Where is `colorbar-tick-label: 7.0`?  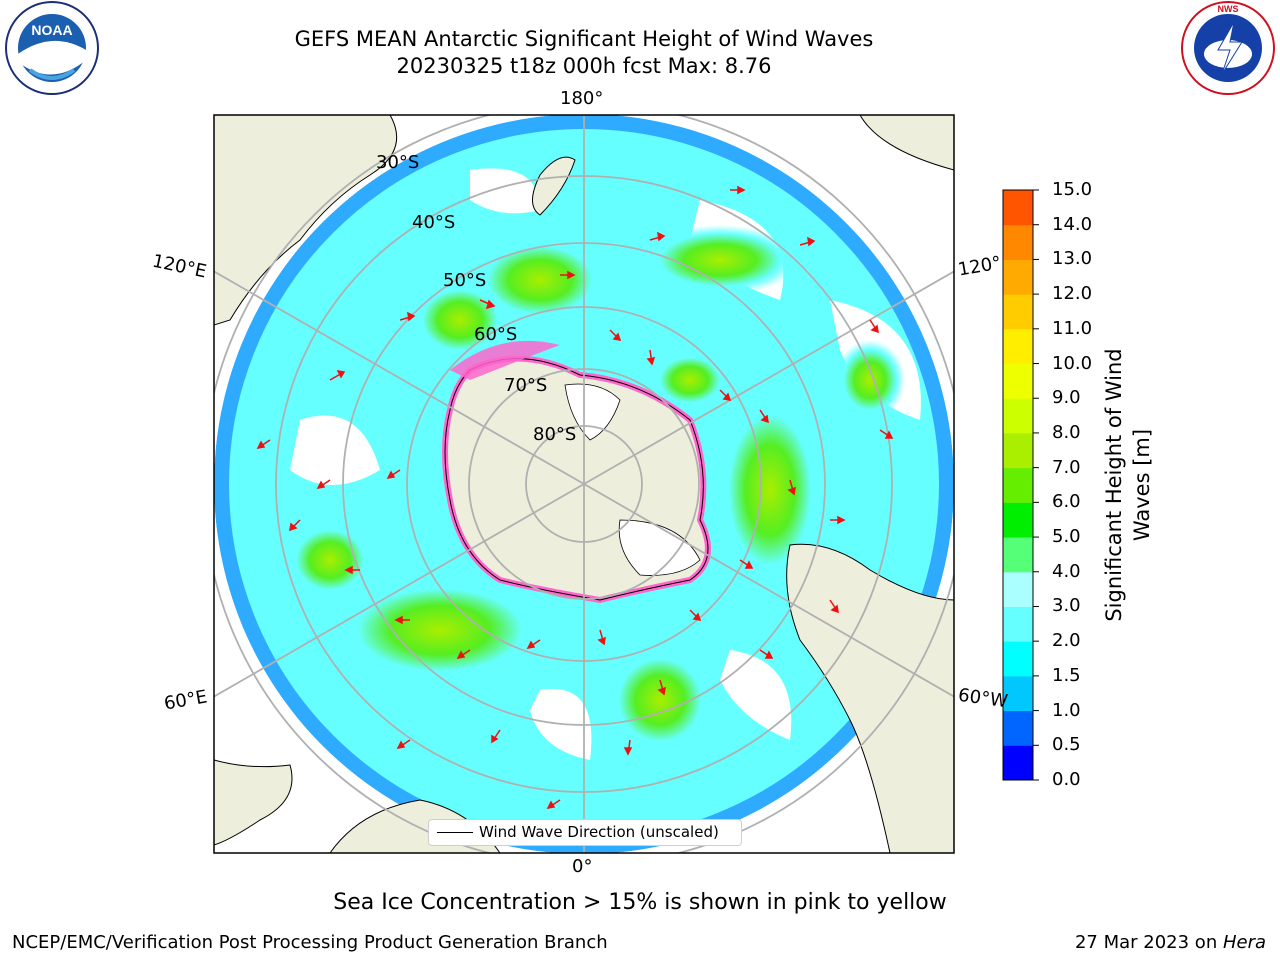 colorbar-tick-label: 7.0 is located at coordinates (1066, 467).